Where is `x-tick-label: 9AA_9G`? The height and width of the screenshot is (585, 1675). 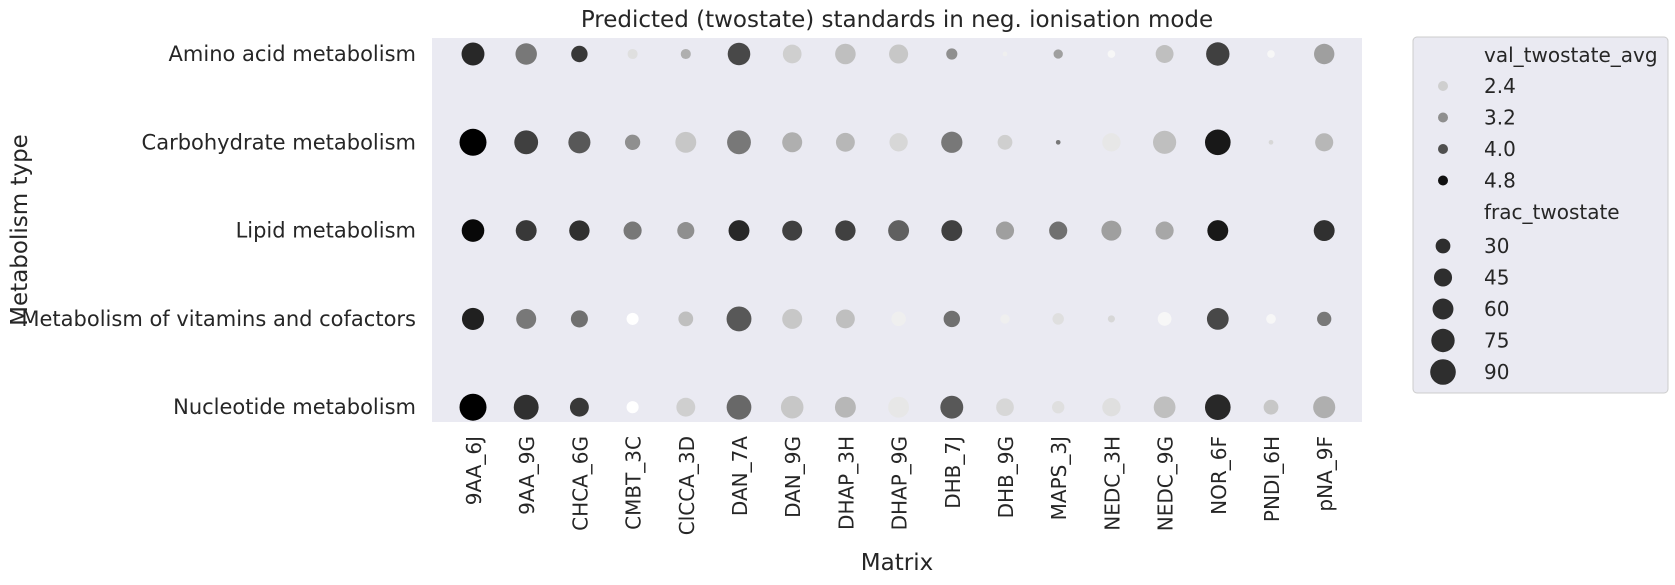 x-tick-label: 9AA_9G is located at coordinates (527, 475).